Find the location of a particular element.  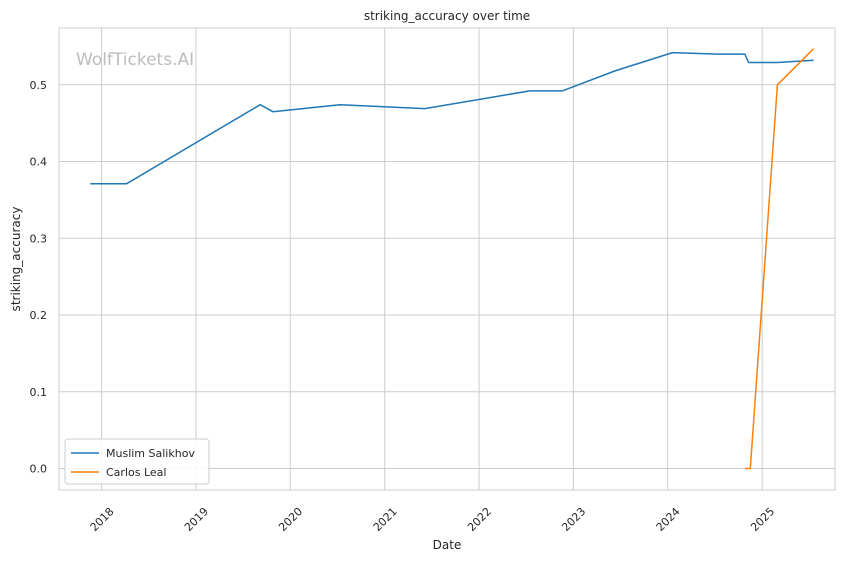

legend-label-carlos-leal: Carlos Leal is located at coordinates (136, 472).